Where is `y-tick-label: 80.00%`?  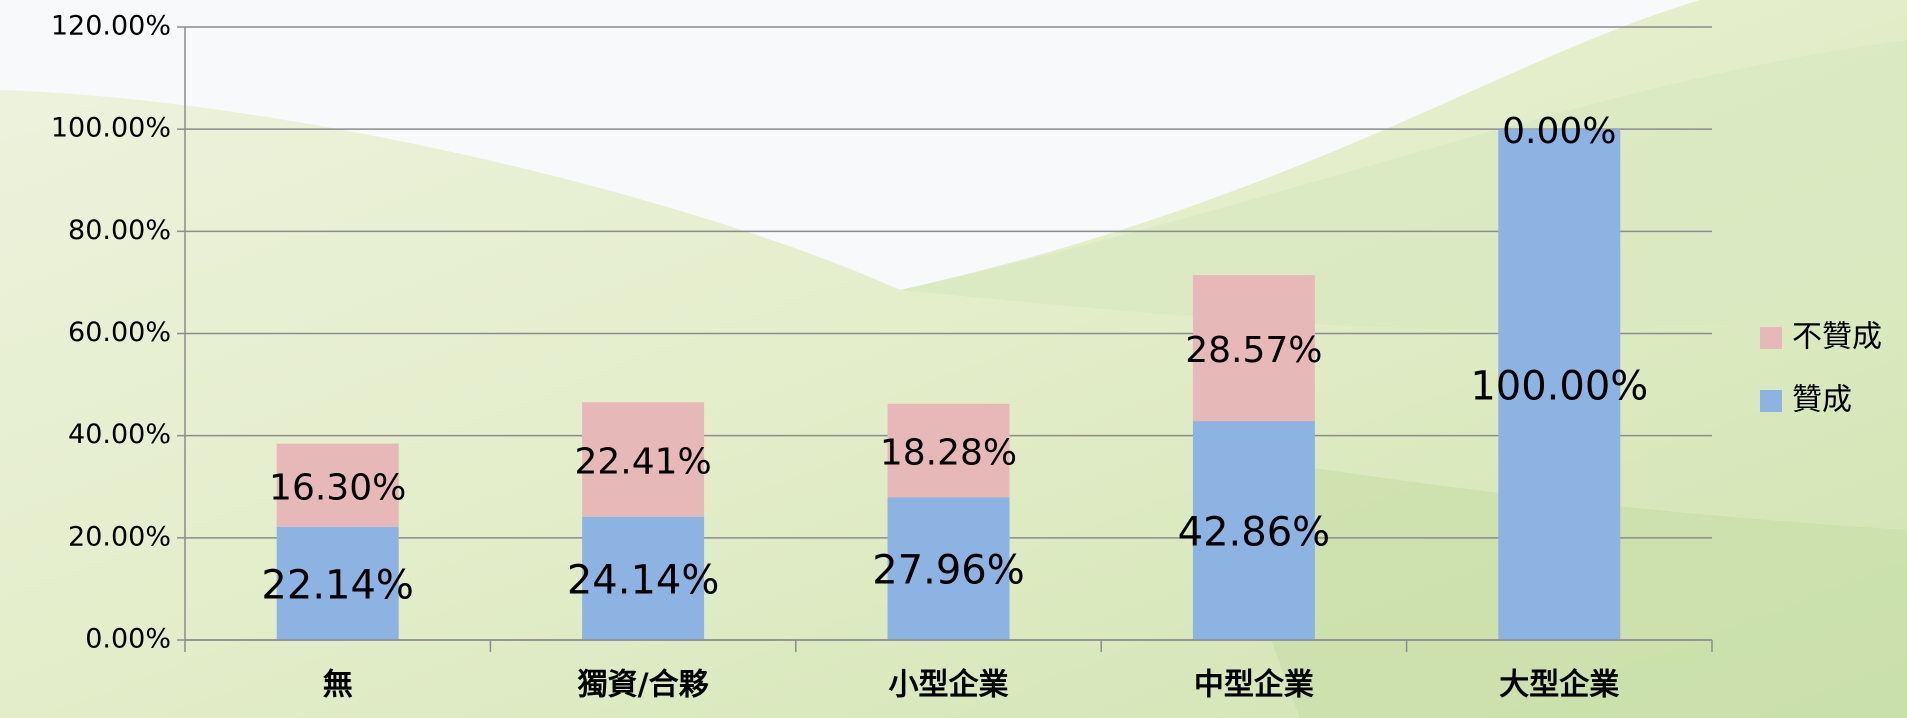 y-tick-label: 80.00% is located at coordinates (119, 230).